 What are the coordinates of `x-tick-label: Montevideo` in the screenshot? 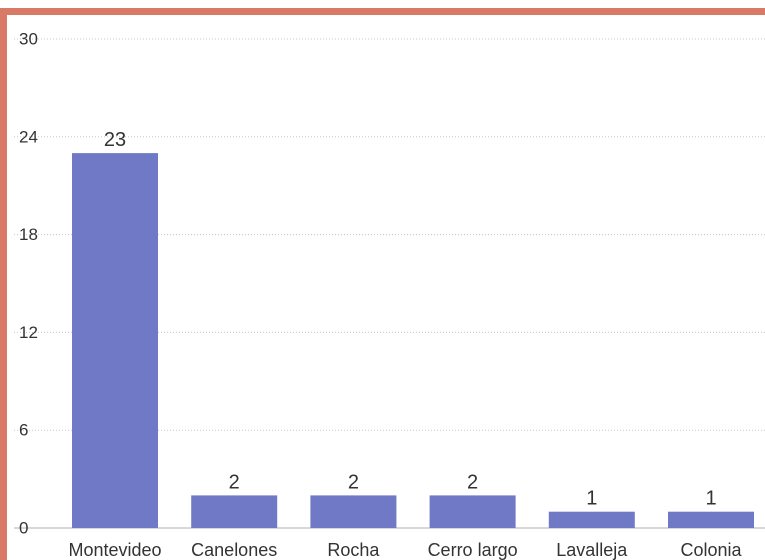 It's located at (114, 550).